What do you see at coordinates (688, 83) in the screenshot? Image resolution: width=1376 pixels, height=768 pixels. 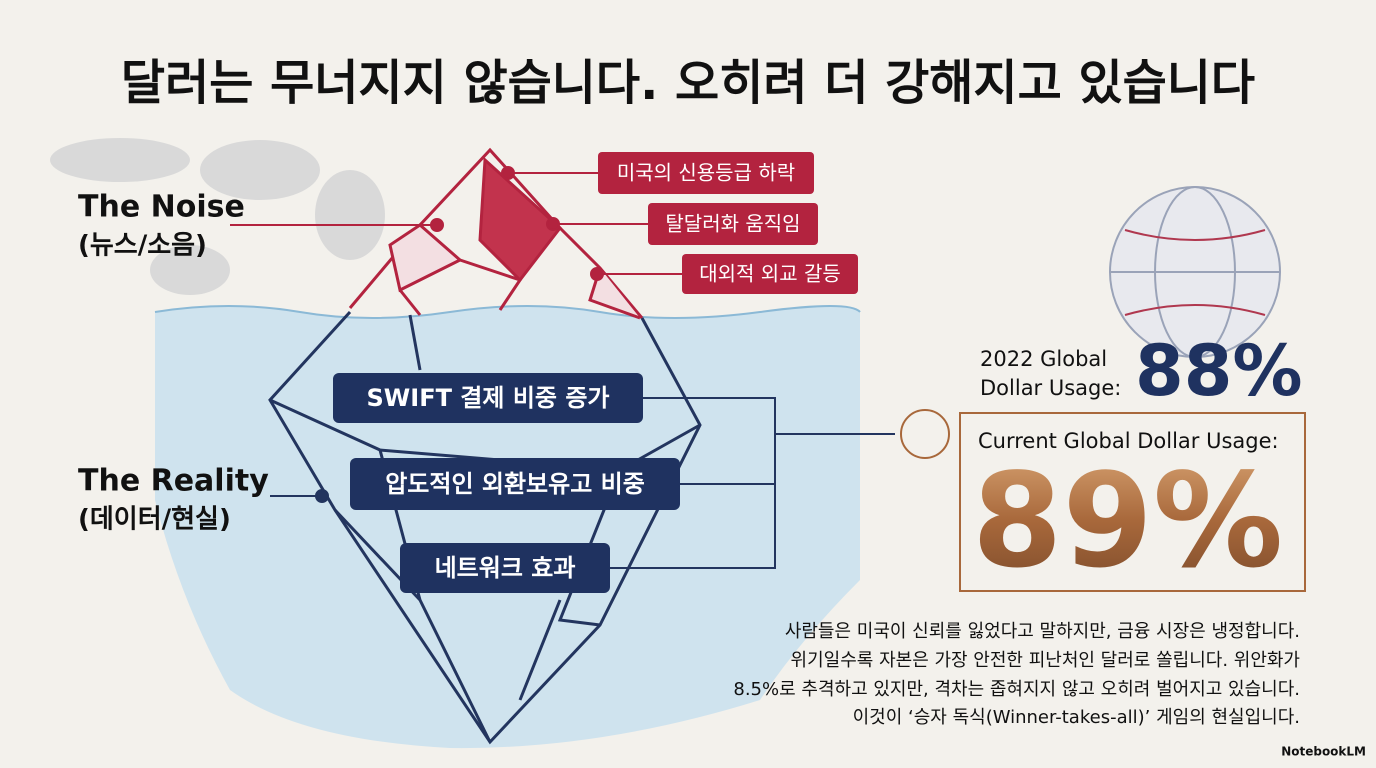 I see `title: 달러는 무너지지 않습니다. 오히려 더 강해지고 있습니다` at bounding box center [688, 83].